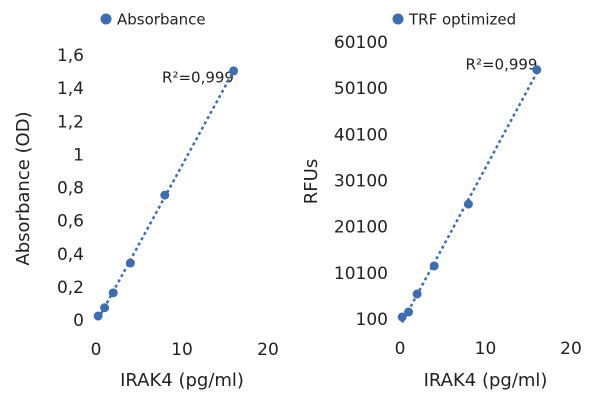 Image resolution: width=600 pixels, height=415 pixels. Describe the element at coordinates (361, 43) in the screenshot. I see `y-tick-label: 60100` at that location.